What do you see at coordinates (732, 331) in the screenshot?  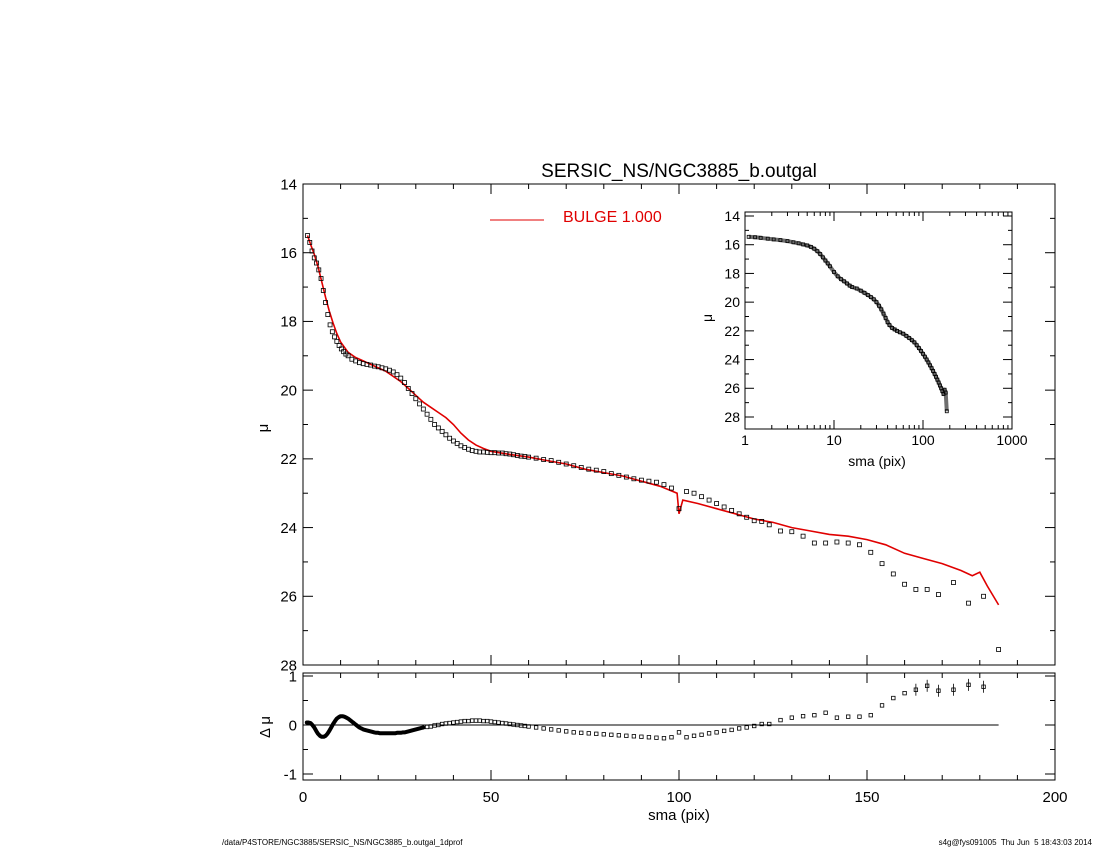 I see `y-tick-label: 22` at bounding box center [732, 331].